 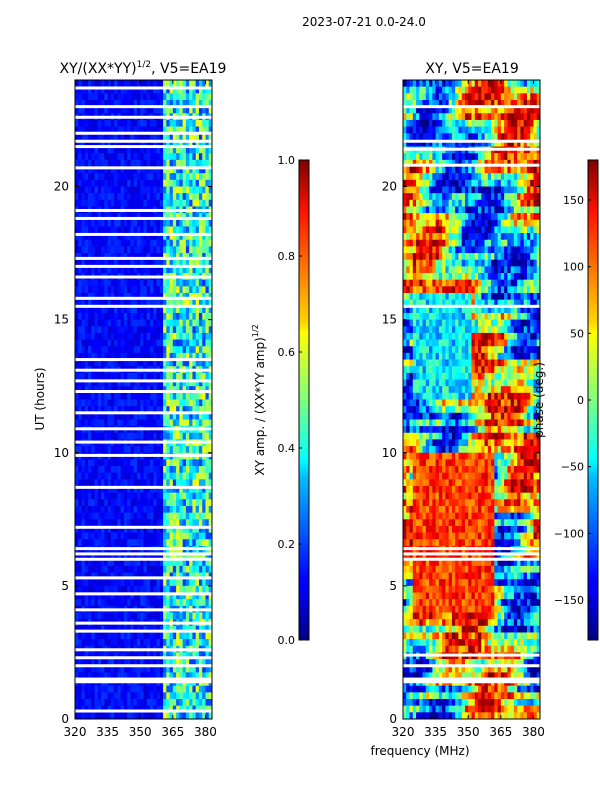 I want to click on flagged-row, so click(x=143, y=658).